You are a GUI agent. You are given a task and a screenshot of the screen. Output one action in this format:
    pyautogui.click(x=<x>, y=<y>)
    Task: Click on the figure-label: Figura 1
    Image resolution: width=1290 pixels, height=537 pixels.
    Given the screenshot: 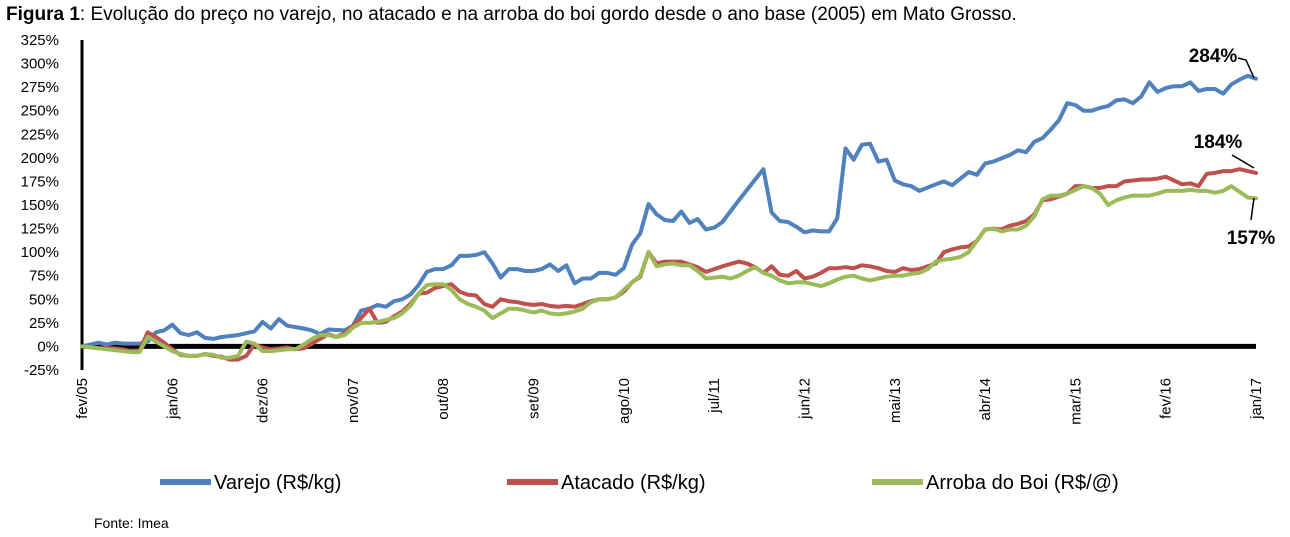 What is the action you would take?
    pyautogui.click(x=43, y=14)
    